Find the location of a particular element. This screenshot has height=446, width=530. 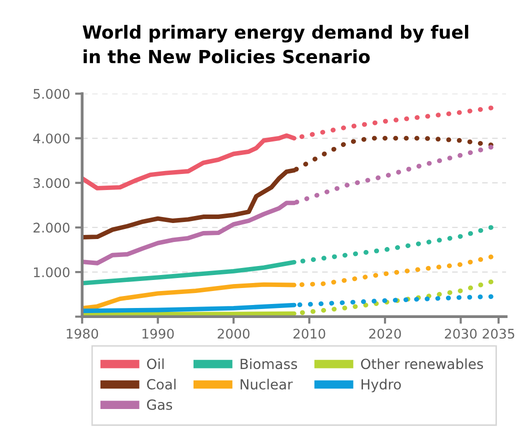

x-tick-label: 2030 is located at coordinates (460, 333).